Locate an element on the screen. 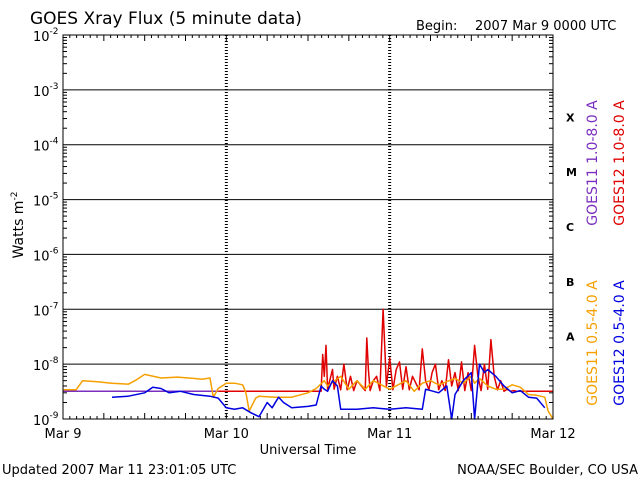 The image size is (640, 480). y-tick-label: 10⁻⁸ is located at coordinates (46, 365).